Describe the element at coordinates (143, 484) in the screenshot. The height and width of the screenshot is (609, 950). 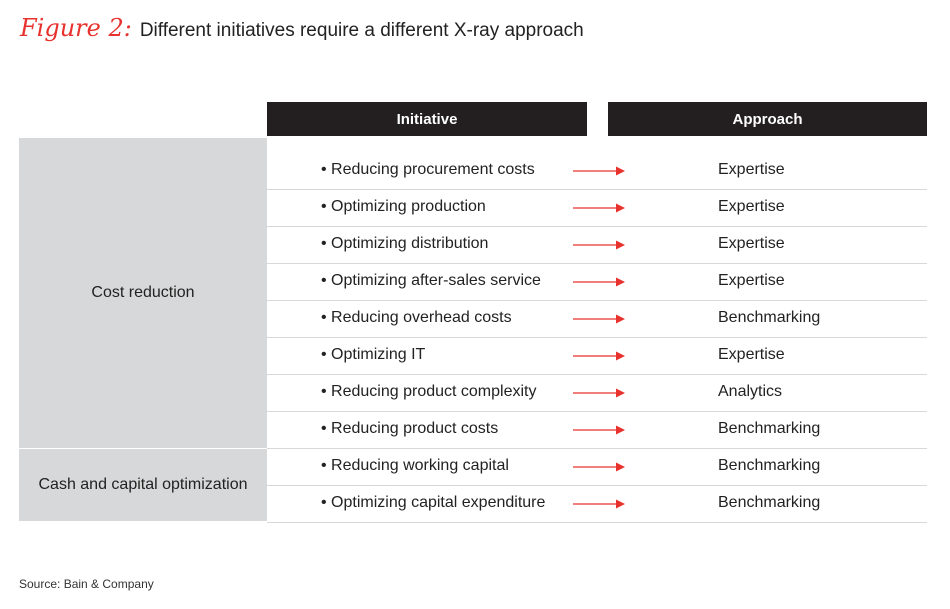
I see `group-cash-capital-optimization: Cash and capital optimization` at that location.